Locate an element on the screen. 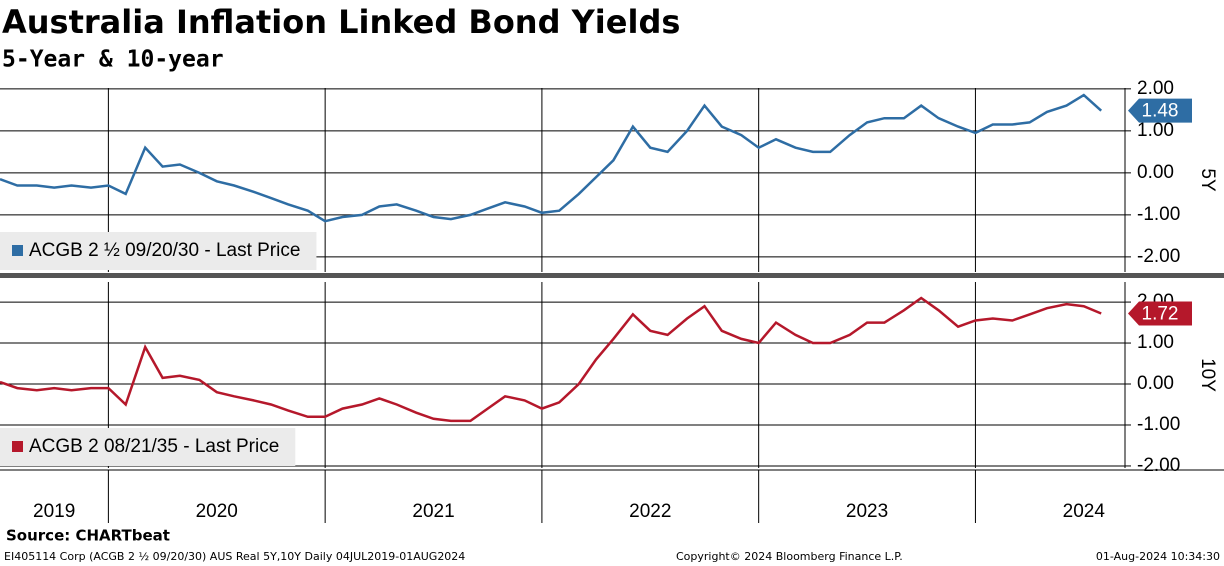  timestamp: 01-Aug-2024 10:34:30 is located at coordinates (1158, 556).